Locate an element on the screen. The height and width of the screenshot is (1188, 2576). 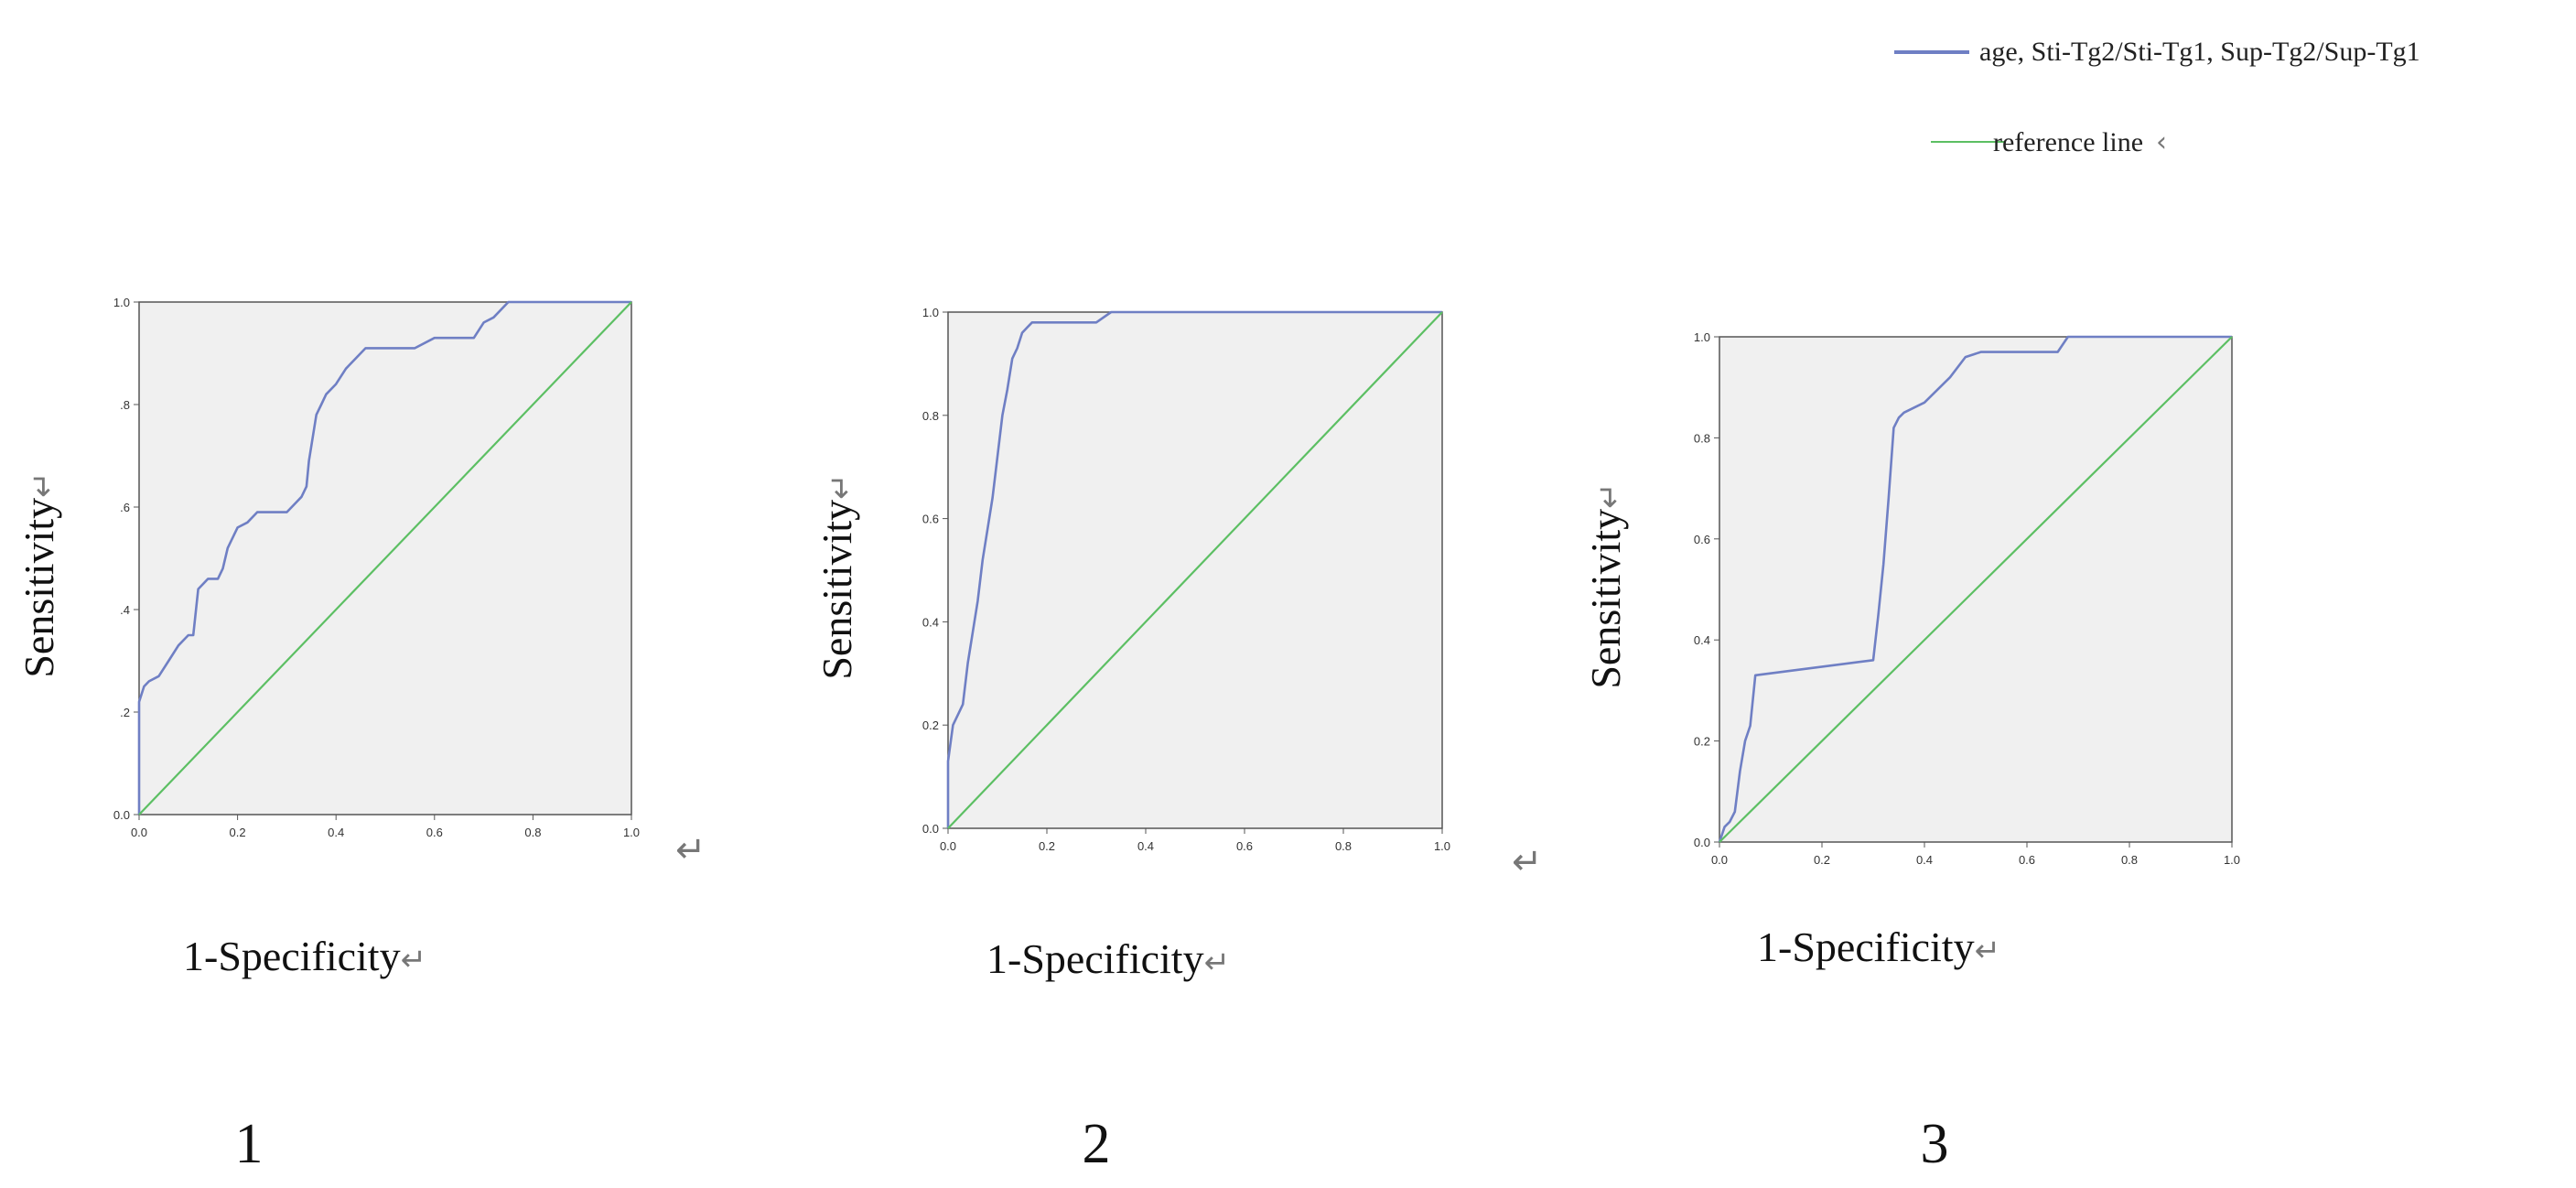
x-axis-title-text-2: 1-Specificity is located at coordinates (1095, 958).